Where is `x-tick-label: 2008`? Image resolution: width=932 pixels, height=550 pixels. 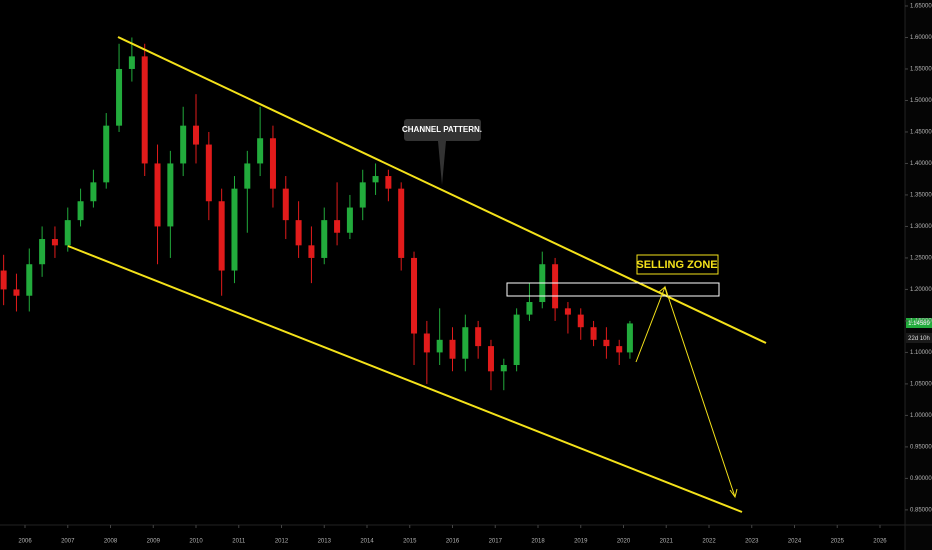
x-tick-label: 2008 is located at coordinates (111, 542).